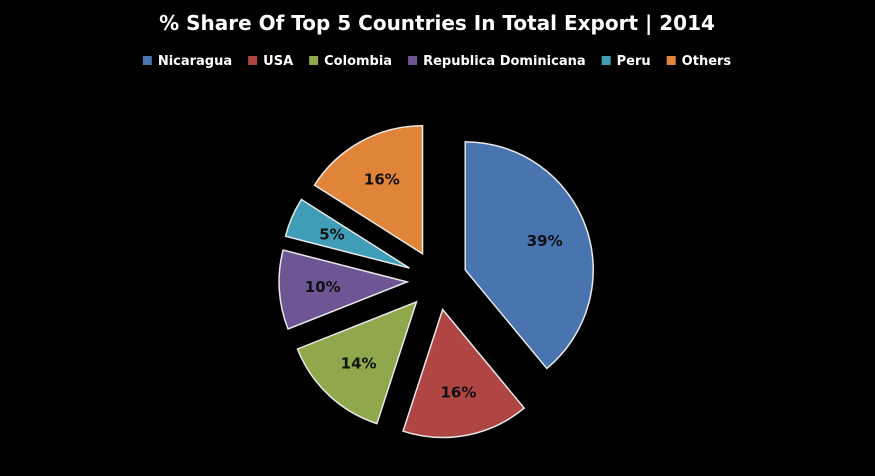  What do you see at coordinates (434, 286) in the screenshot?
I see `slice-labels: 39% 16% 14% 10% 5% 16%` at bounding box center [434, 286].